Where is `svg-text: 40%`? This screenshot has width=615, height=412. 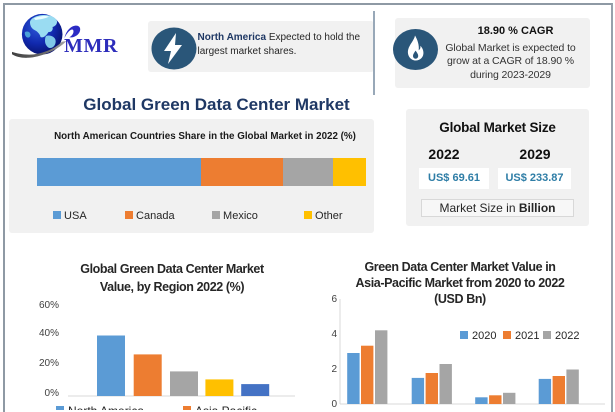
svg-text: 40% is located at coordinates (49, 333).